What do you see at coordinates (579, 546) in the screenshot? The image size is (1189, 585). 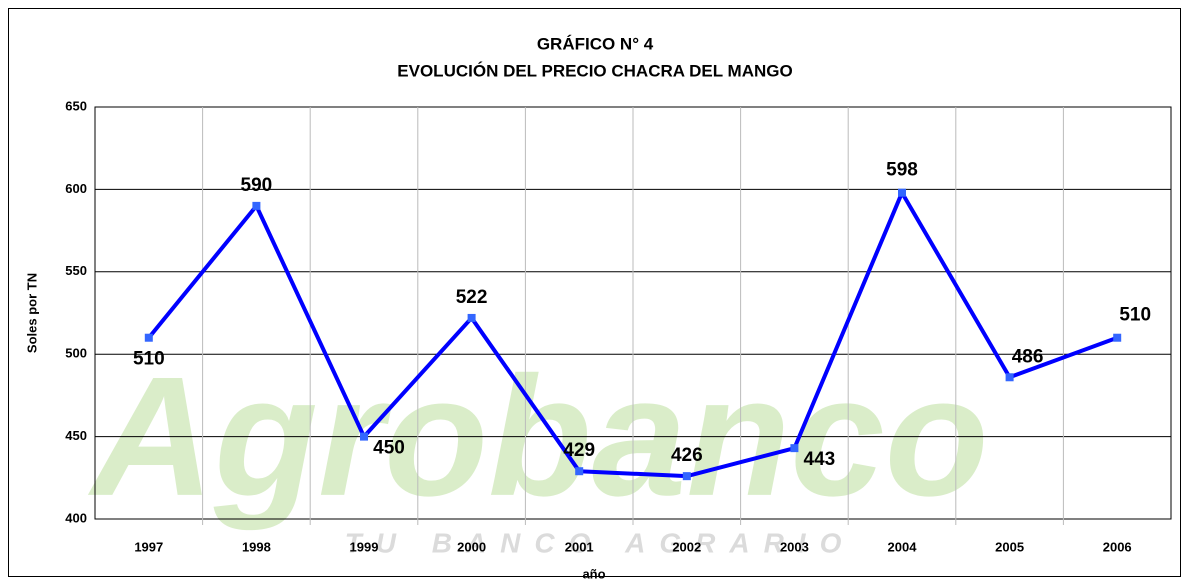 I see `x-tick-label: 2001` at bounding box center [579, 546].